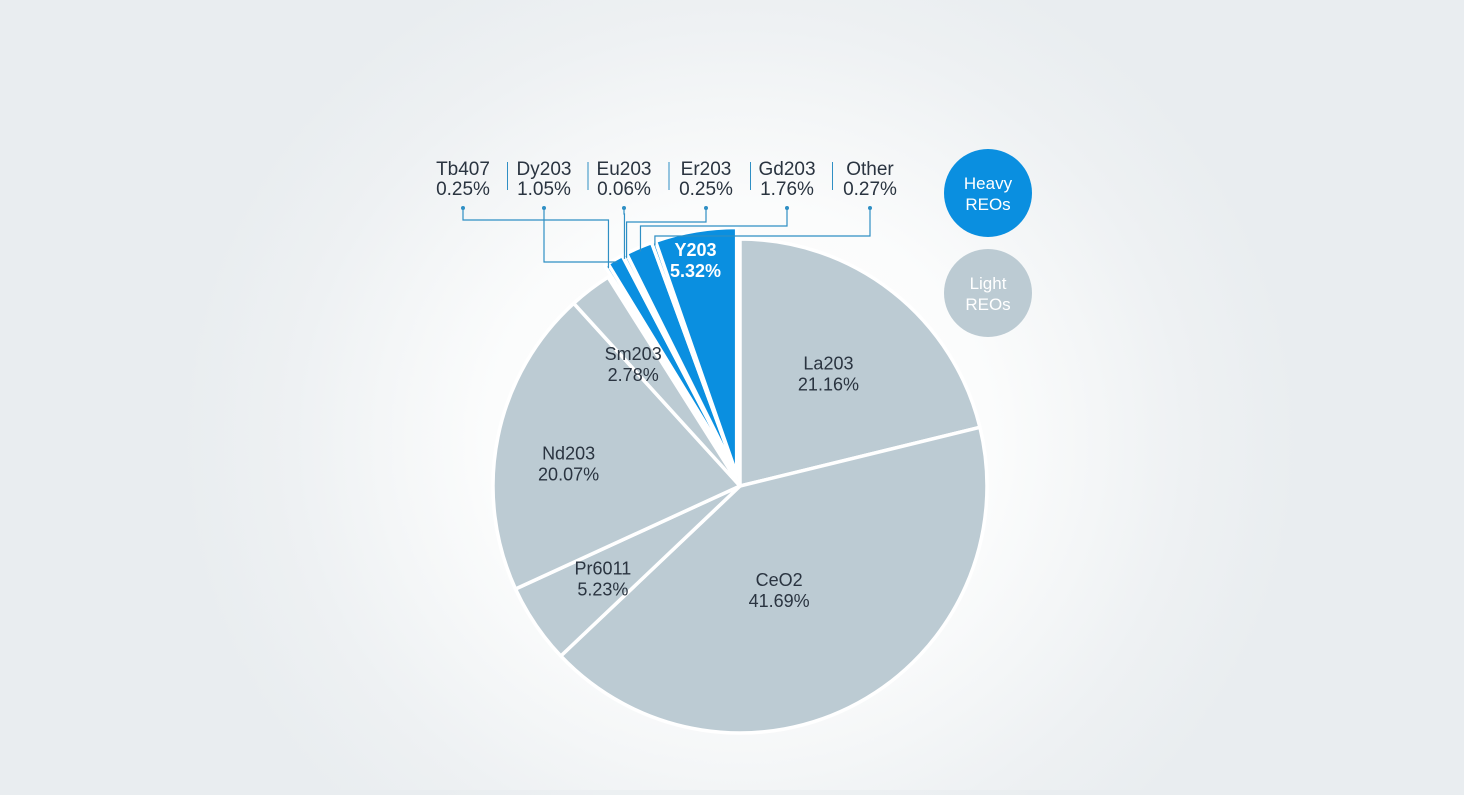 The width and height of the screenshot is (1464, 795). I want to click on leader-dot-other, so click(870, 208).